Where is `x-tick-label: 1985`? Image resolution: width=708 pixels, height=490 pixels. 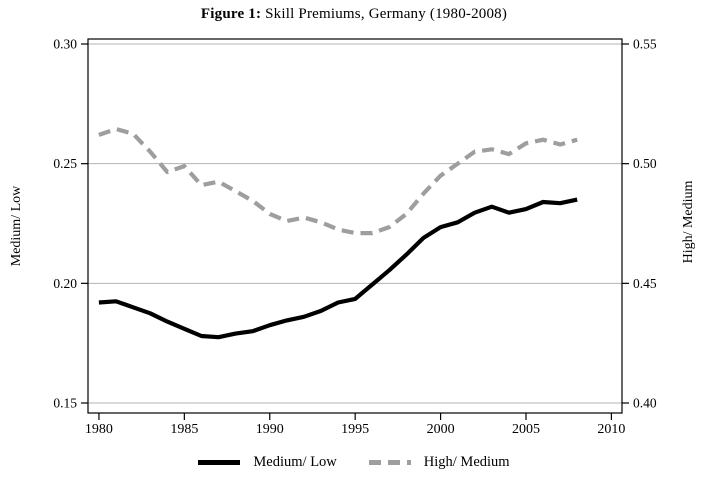 x-tick-label: 1985 is located at coordinates (184, 429).